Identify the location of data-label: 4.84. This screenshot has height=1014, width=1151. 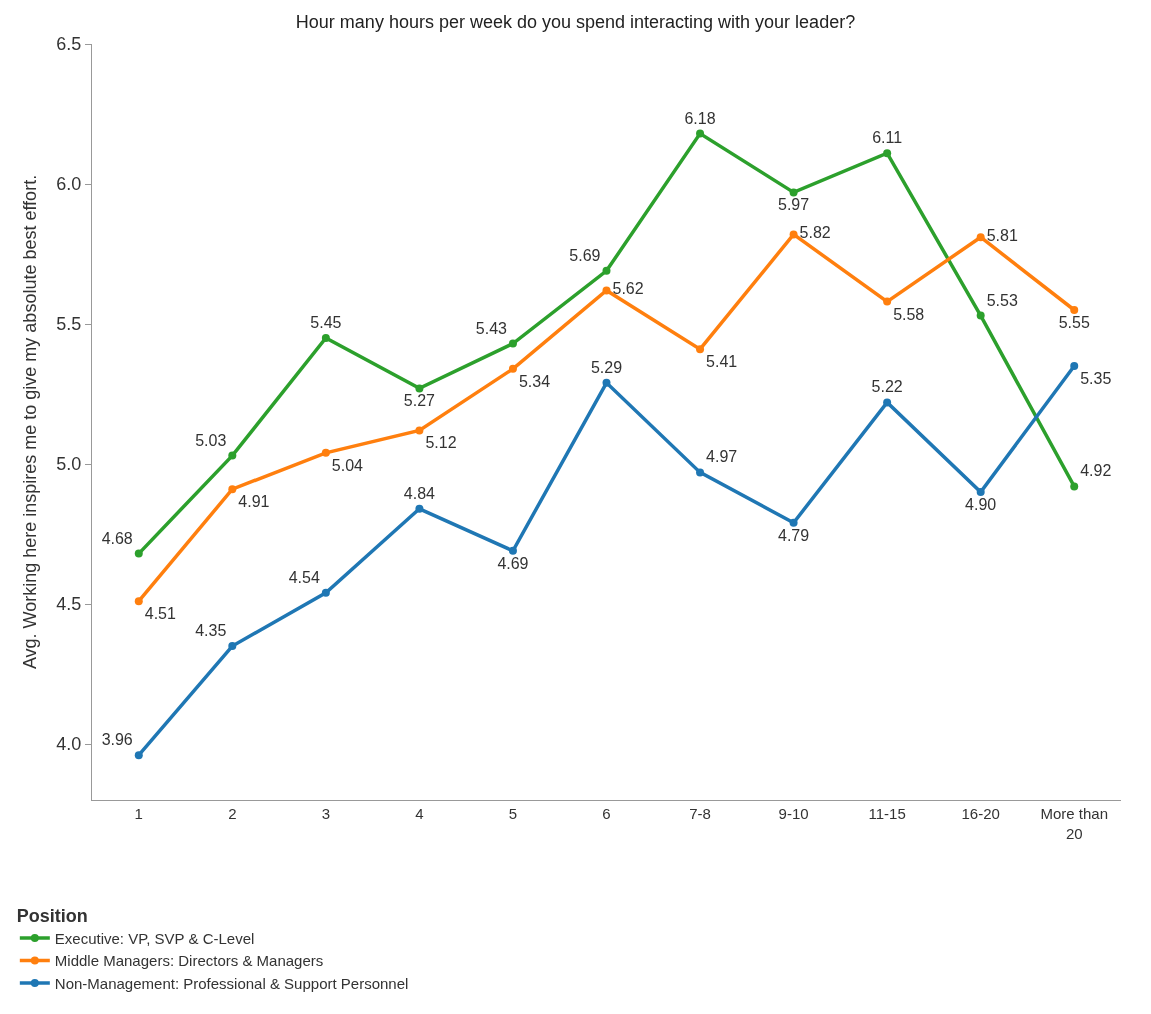
(419, 493).